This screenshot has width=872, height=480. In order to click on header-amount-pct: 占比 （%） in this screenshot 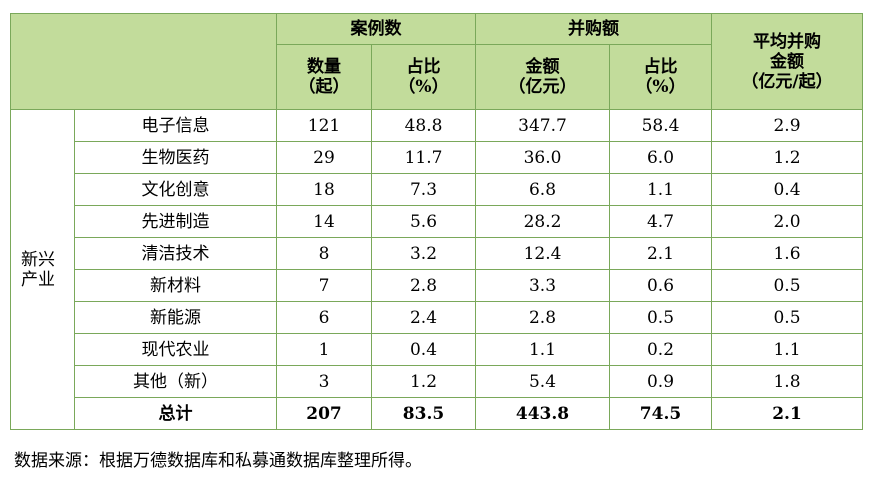, I will do `click(660, 77)`.